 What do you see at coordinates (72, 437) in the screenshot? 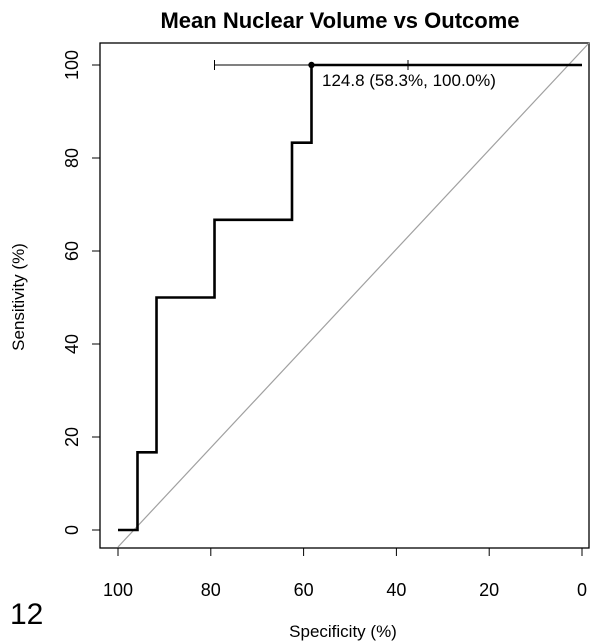
I see `y-tick-label: 20` at bounding box center [72, 437].